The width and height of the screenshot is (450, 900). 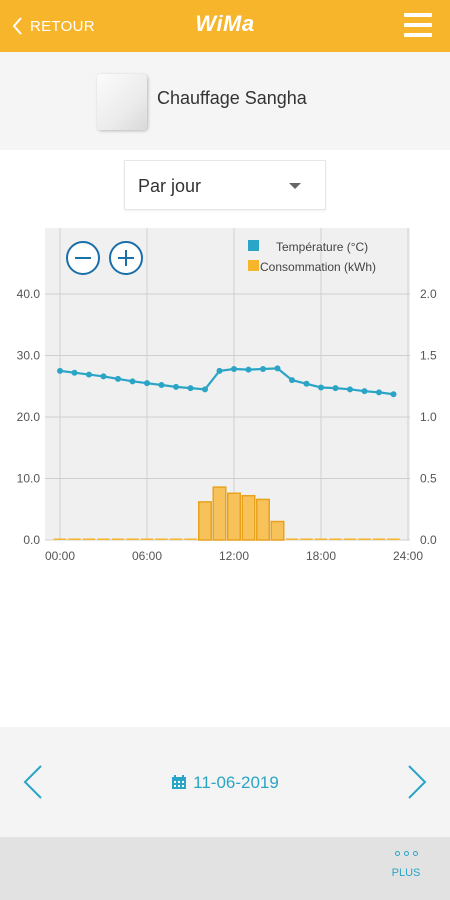 I want to click on x-axis-tick-label: 18:00, so click(x=321, y=556).